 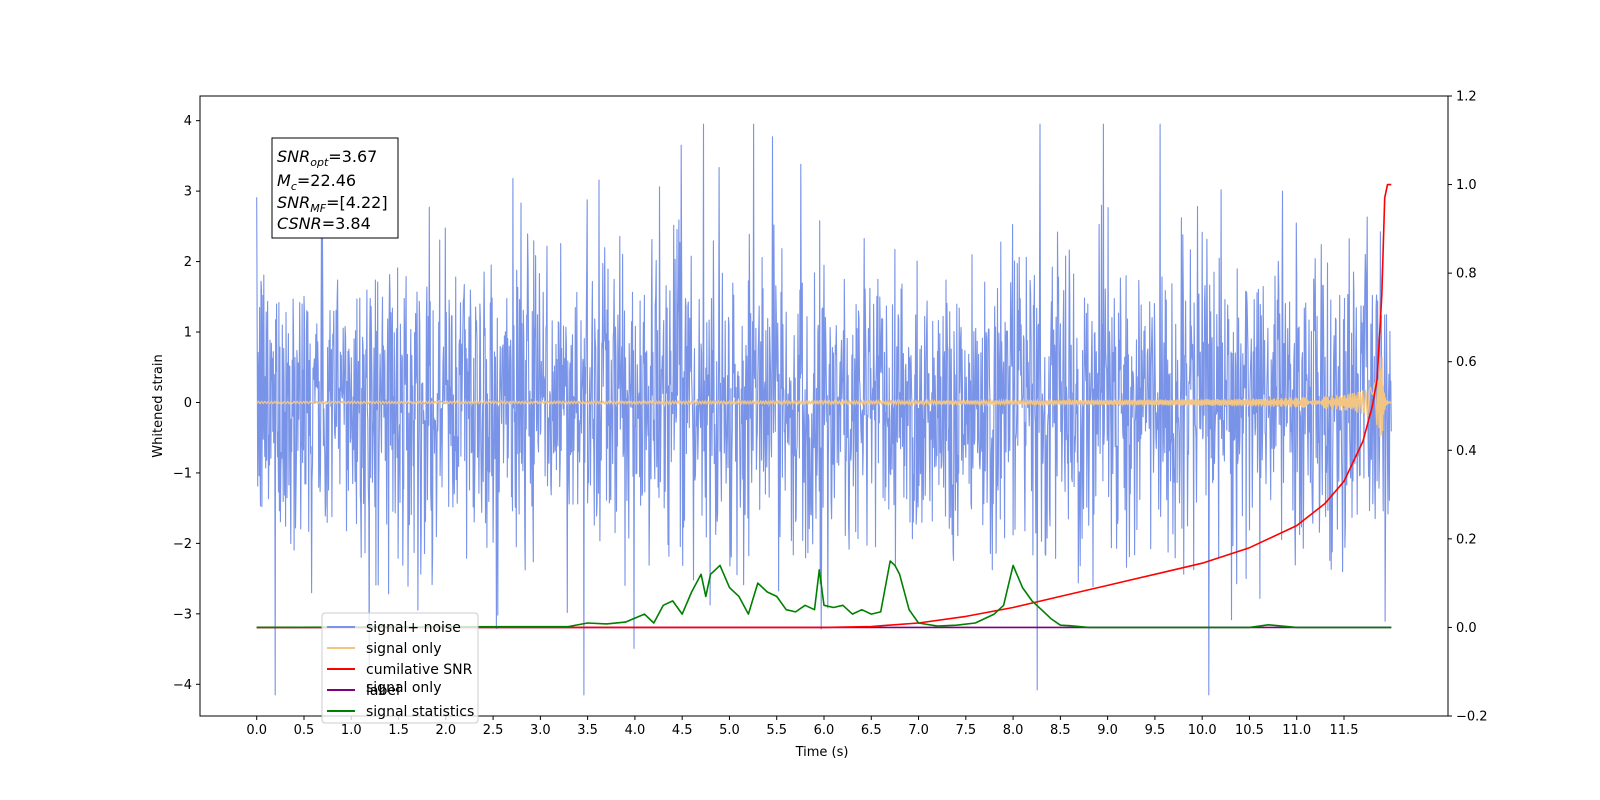 I want to click on y-left-tick-label: −3, so click(x=182, y=614).